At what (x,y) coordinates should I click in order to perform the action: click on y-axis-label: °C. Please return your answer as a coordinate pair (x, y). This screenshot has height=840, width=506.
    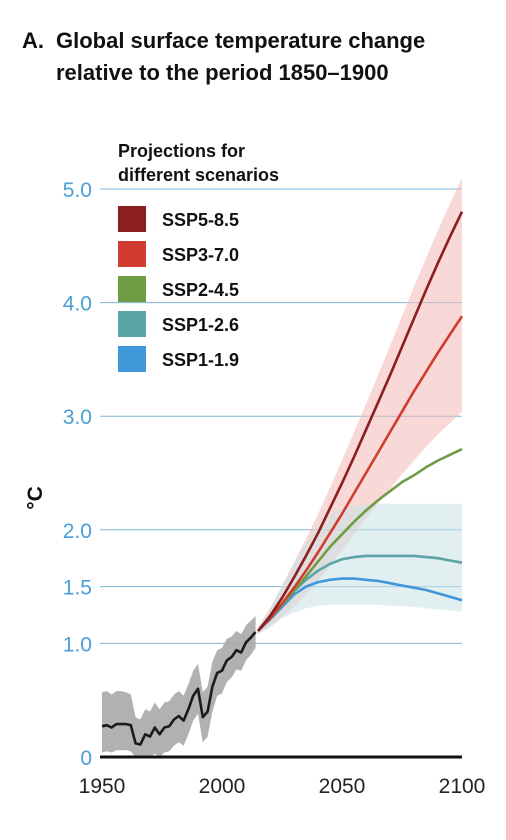
    Looking at the image, I should click on (35, 498).